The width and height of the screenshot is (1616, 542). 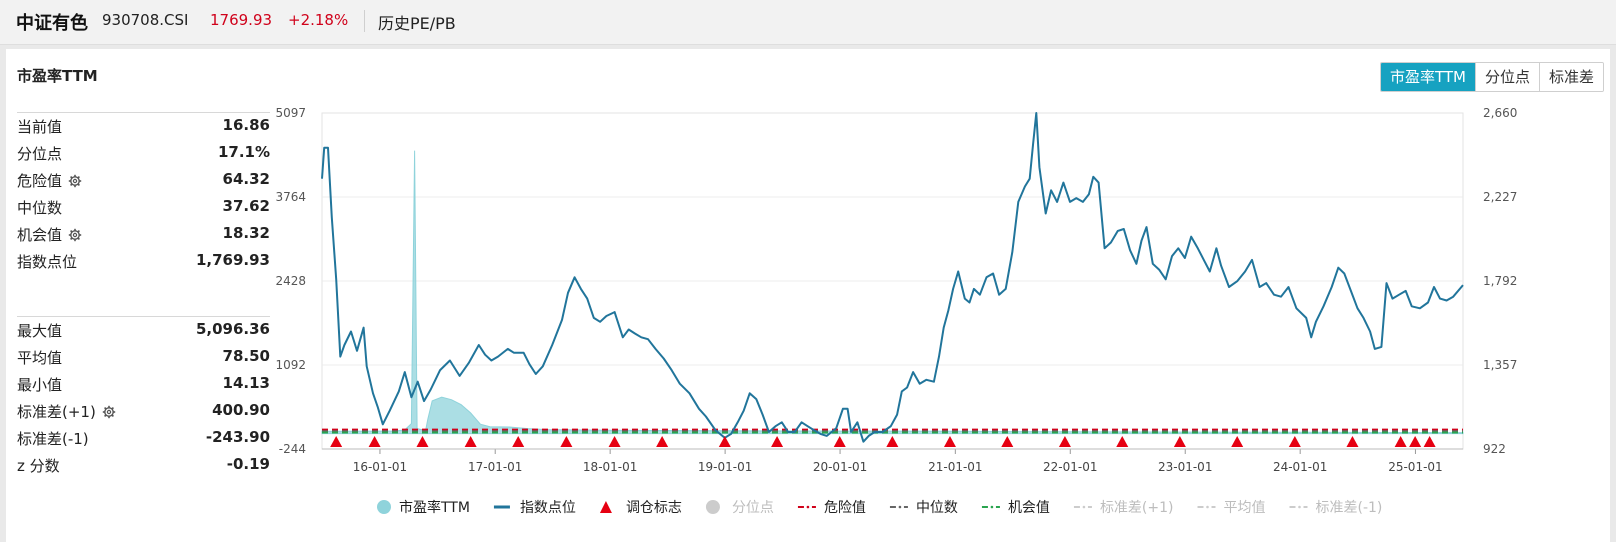 I want to click on stat-row: 危险值 64.32, so click(x=143, y=180).